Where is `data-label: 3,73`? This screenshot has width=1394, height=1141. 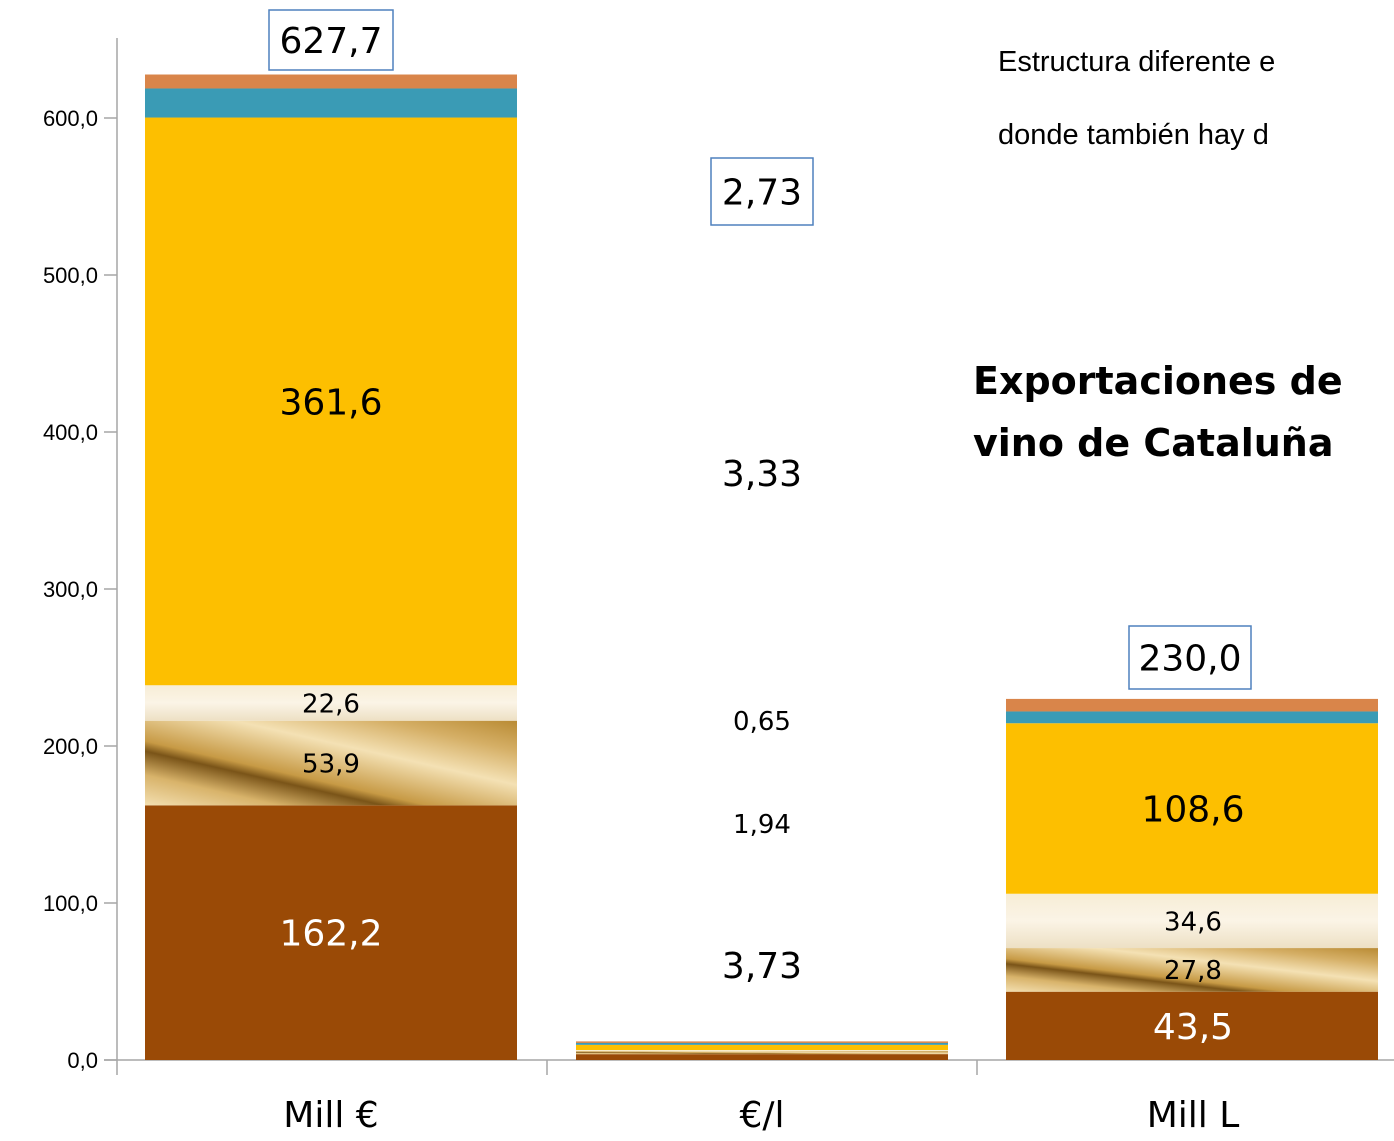
data-label: 3,73 is located at coordinates (762, 966).